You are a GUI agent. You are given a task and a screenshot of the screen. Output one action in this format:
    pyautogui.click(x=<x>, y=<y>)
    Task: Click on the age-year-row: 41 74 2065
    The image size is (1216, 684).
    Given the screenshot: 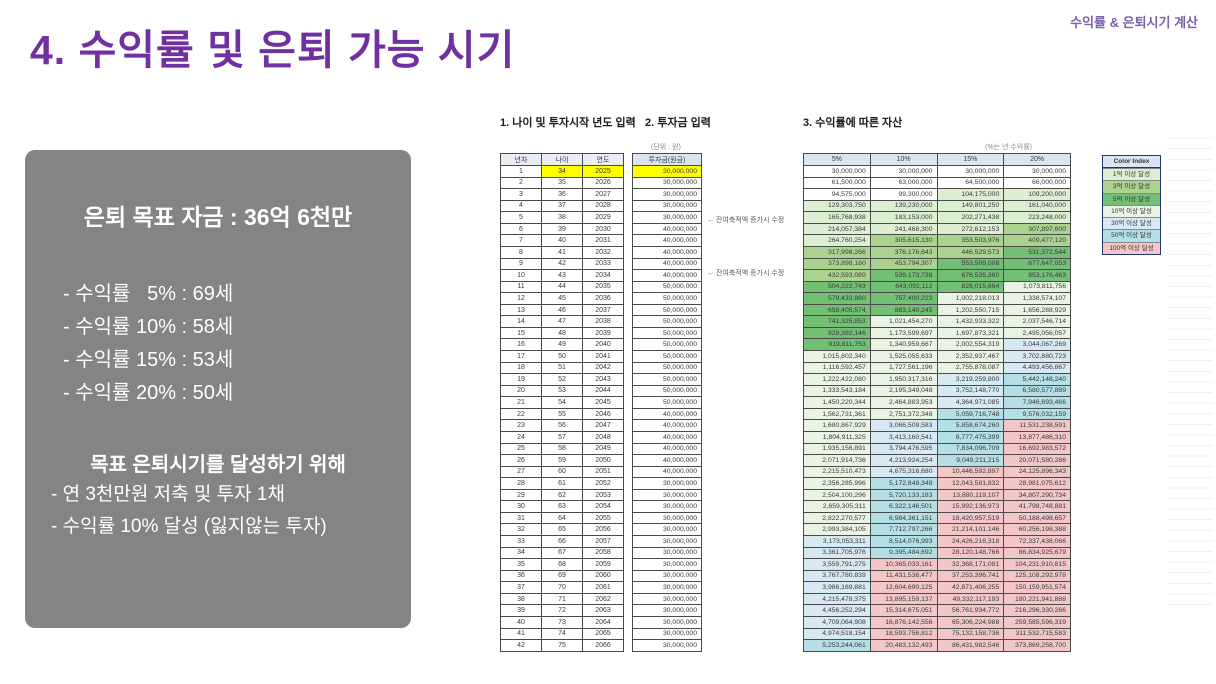 What is the action you would take?
    pyautogui.click(x=562, y=634)
    